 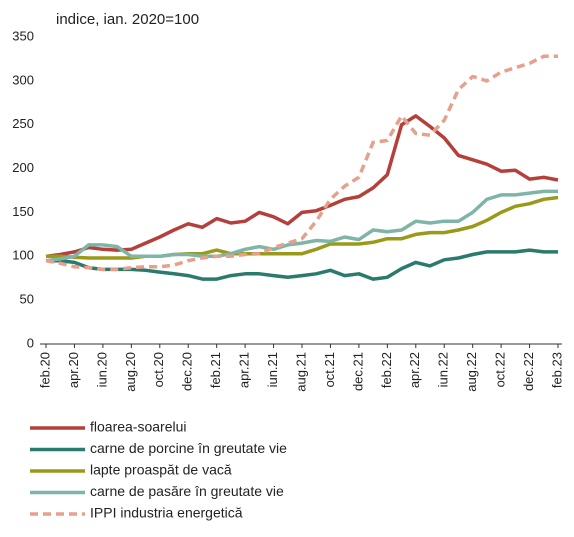 What do you see at coordinates (187, 371) in the screenshot?
I see `x-tick-label: dec.20` at bounding box center [187, 371].